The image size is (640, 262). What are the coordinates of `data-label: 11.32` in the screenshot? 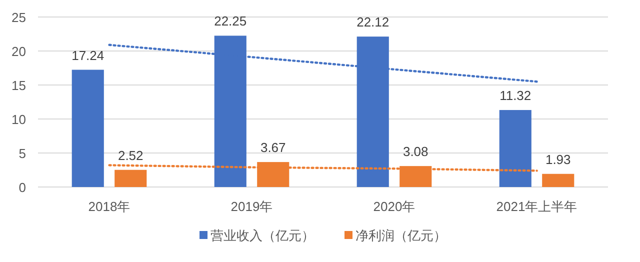 It's located at (516, 96).